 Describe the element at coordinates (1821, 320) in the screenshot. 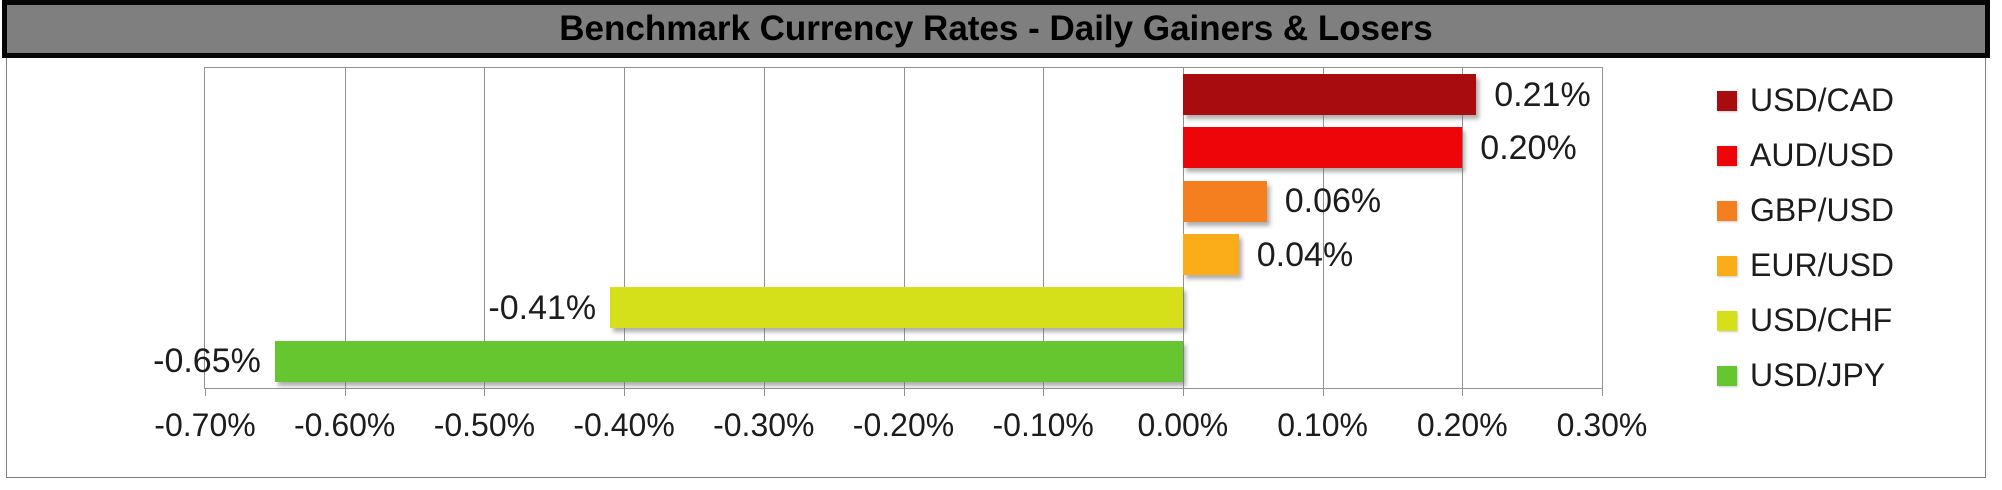

I see `legend-label: USD/CHF` at that location.